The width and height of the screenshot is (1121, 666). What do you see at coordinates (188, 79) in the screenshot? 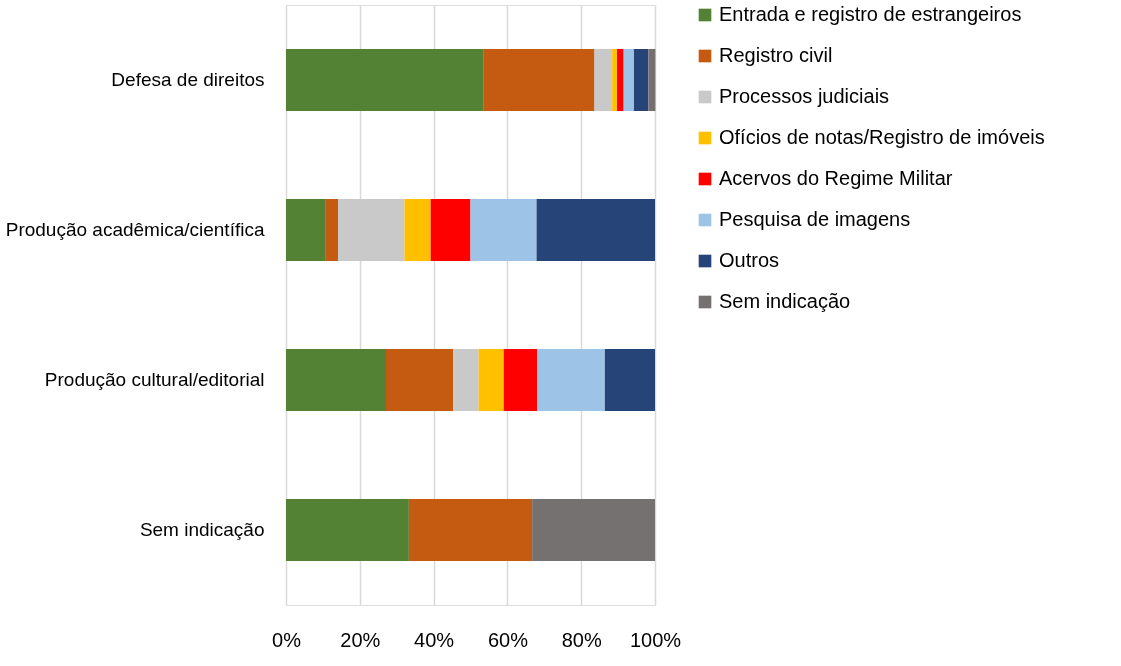
I see `y-tick-label: Defesa de direitos` at bounding box center [188, 79].